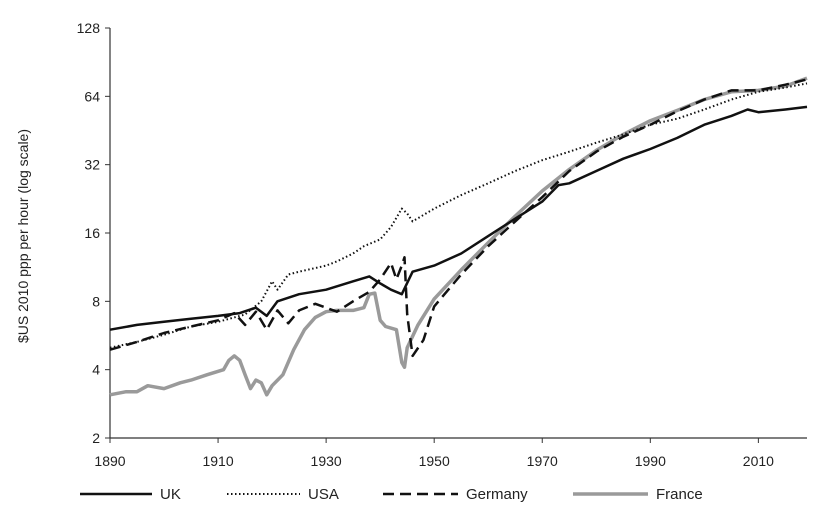  I want to click on y-axis-title: $US 2010 ppp per hour (log scale), so click(23, 236).